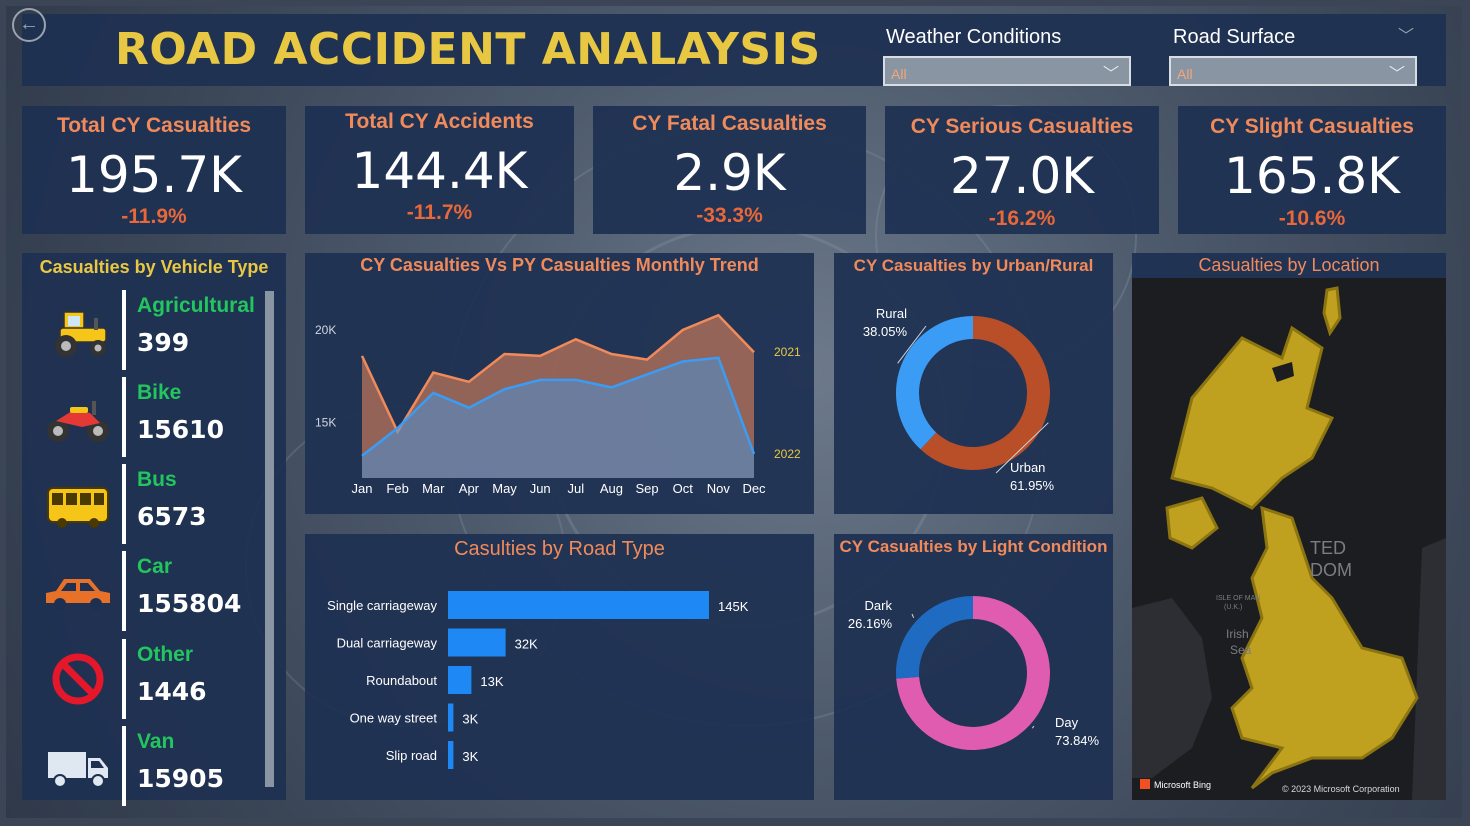  What do you see at coordinates (78, 770) in the screenshot?
I see `van-icon` at bounding box center [78, 770].